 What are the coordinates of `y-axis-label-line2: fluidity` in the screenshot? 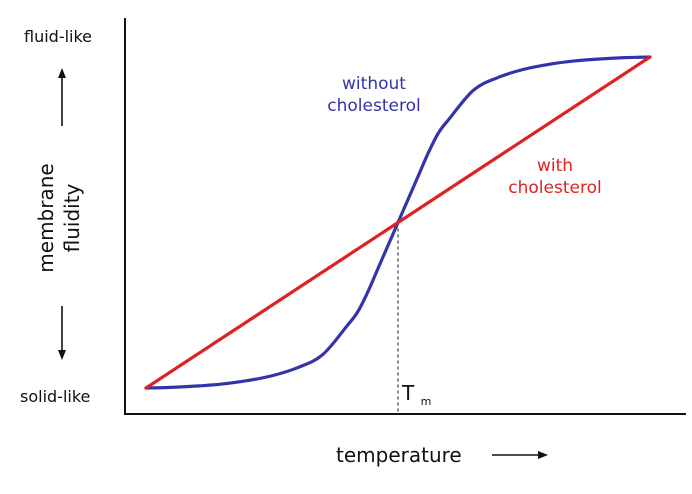 It's located at (72, 217).